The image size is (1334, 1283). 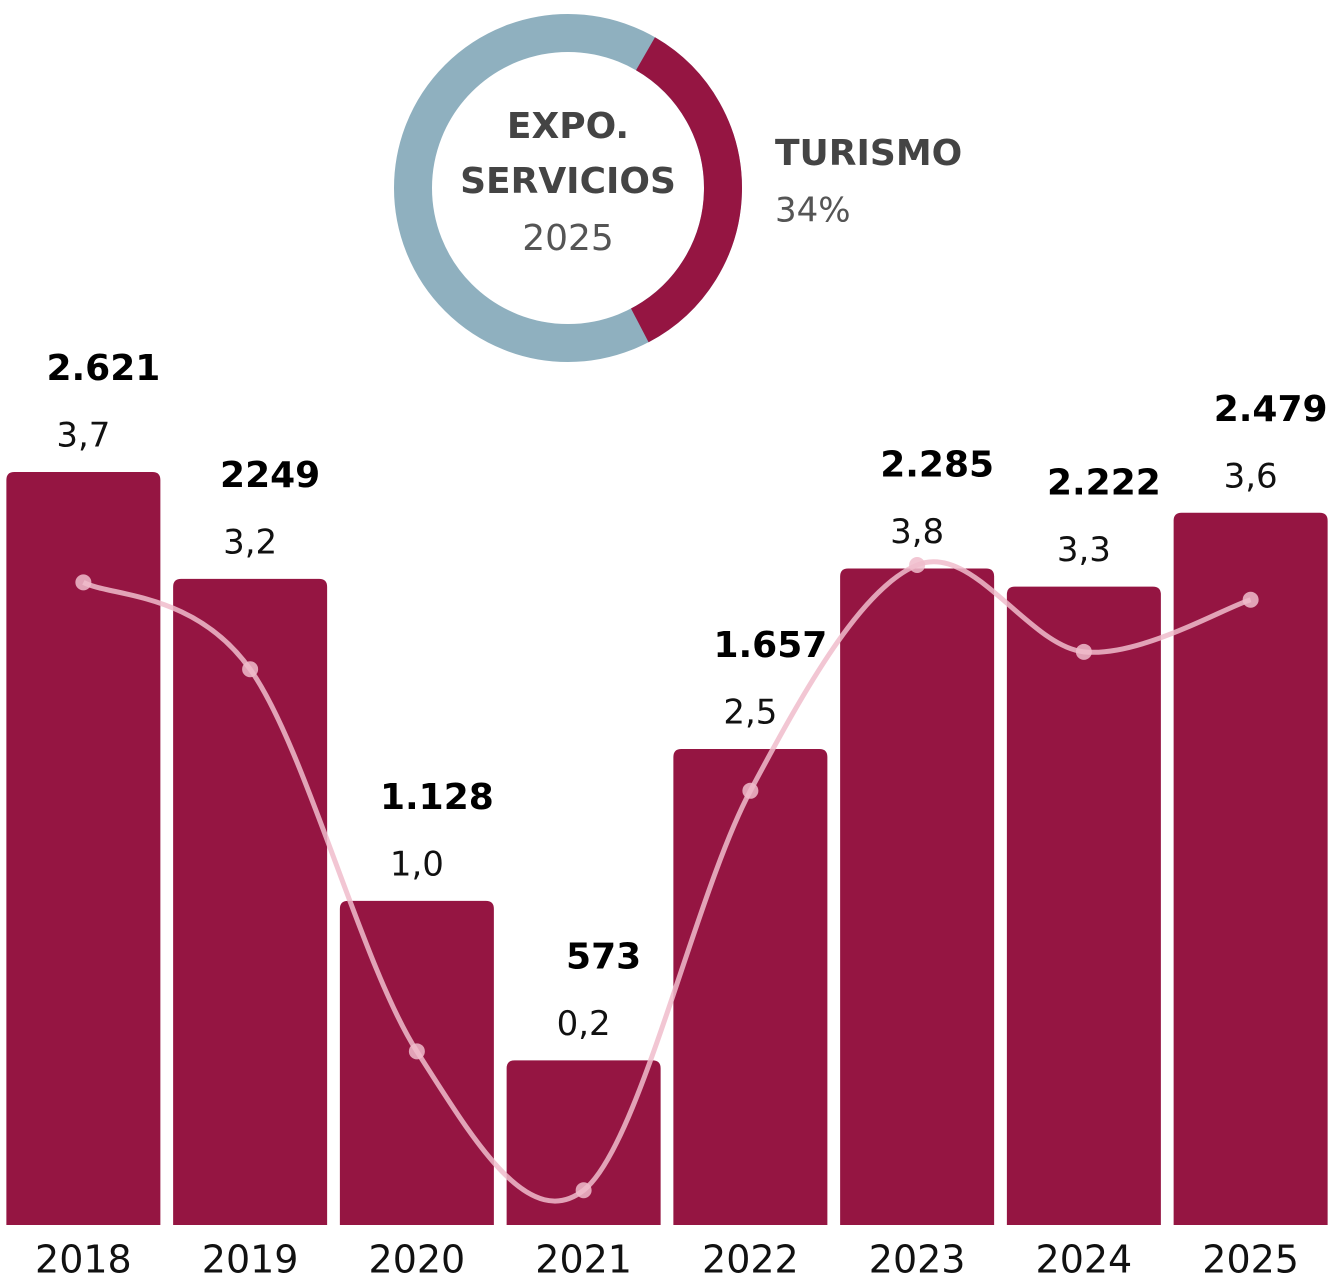 What do you see at coordinates (1084, 1260) in the screenshot?
I see `x-tick-label: 2024` at bounding box center [1084, 1260].